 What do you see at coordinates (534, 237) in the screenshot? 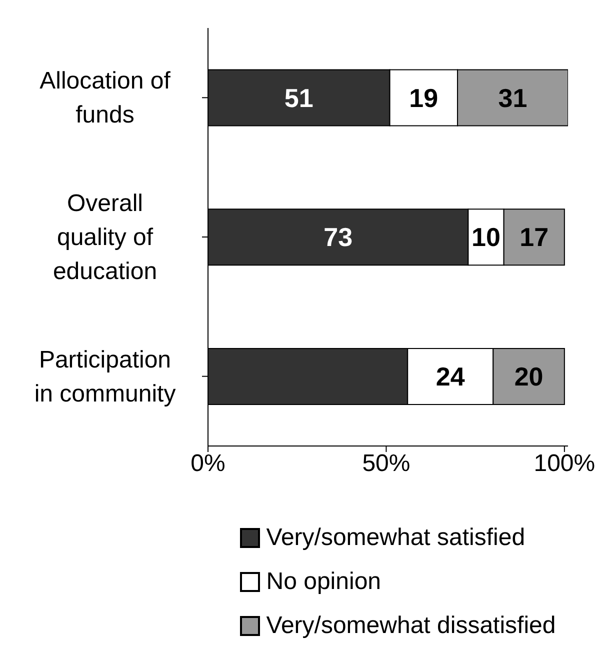
I see `data-label: 17` at bounding box center [534, 237].